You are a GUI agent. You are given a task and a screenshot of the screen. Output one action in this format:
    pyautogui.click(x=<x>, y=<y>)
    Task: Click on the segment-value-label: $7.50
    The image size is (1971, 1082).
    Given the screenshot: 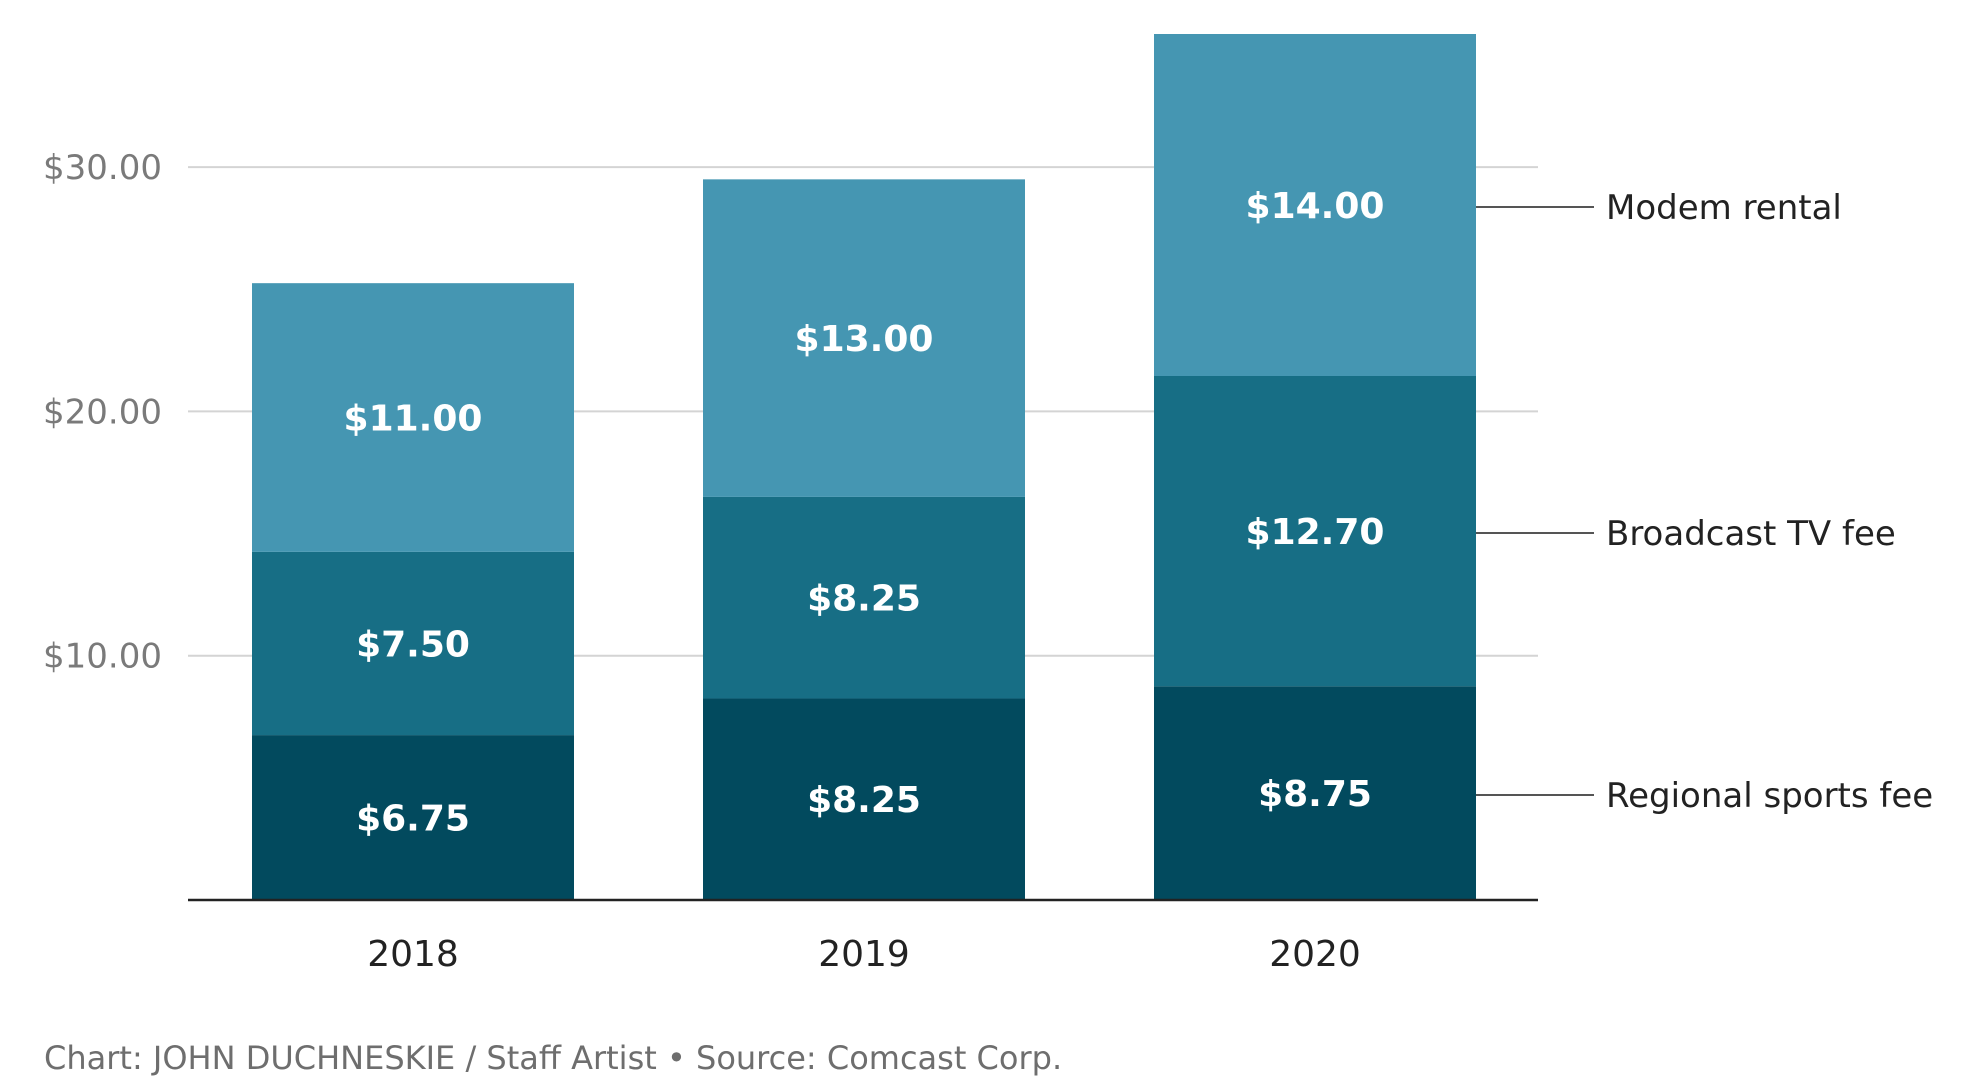 What is the action you would take?
    pyautogui.click(x=413, y=644)
    